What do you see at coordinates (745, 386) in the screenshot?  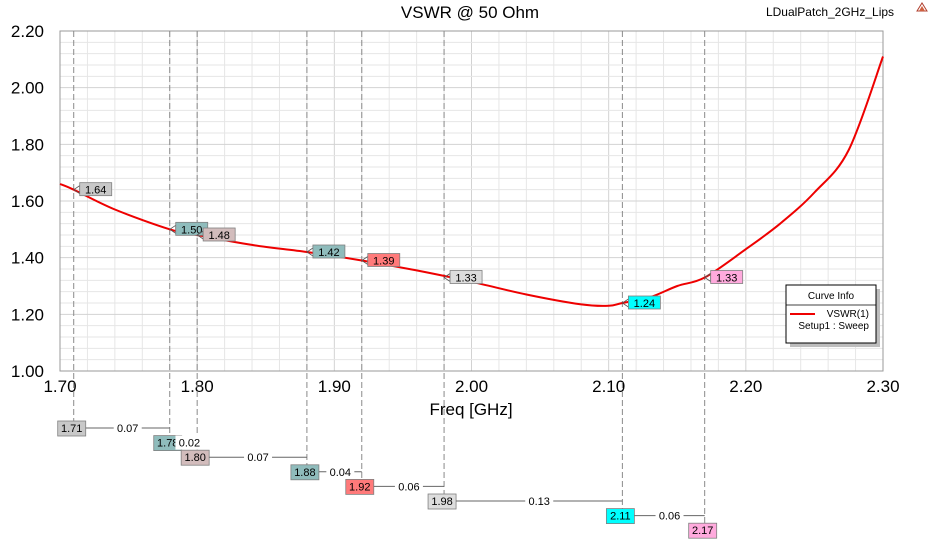 I see `x-tick-label: 2.20` at bounding box center [745, 386].